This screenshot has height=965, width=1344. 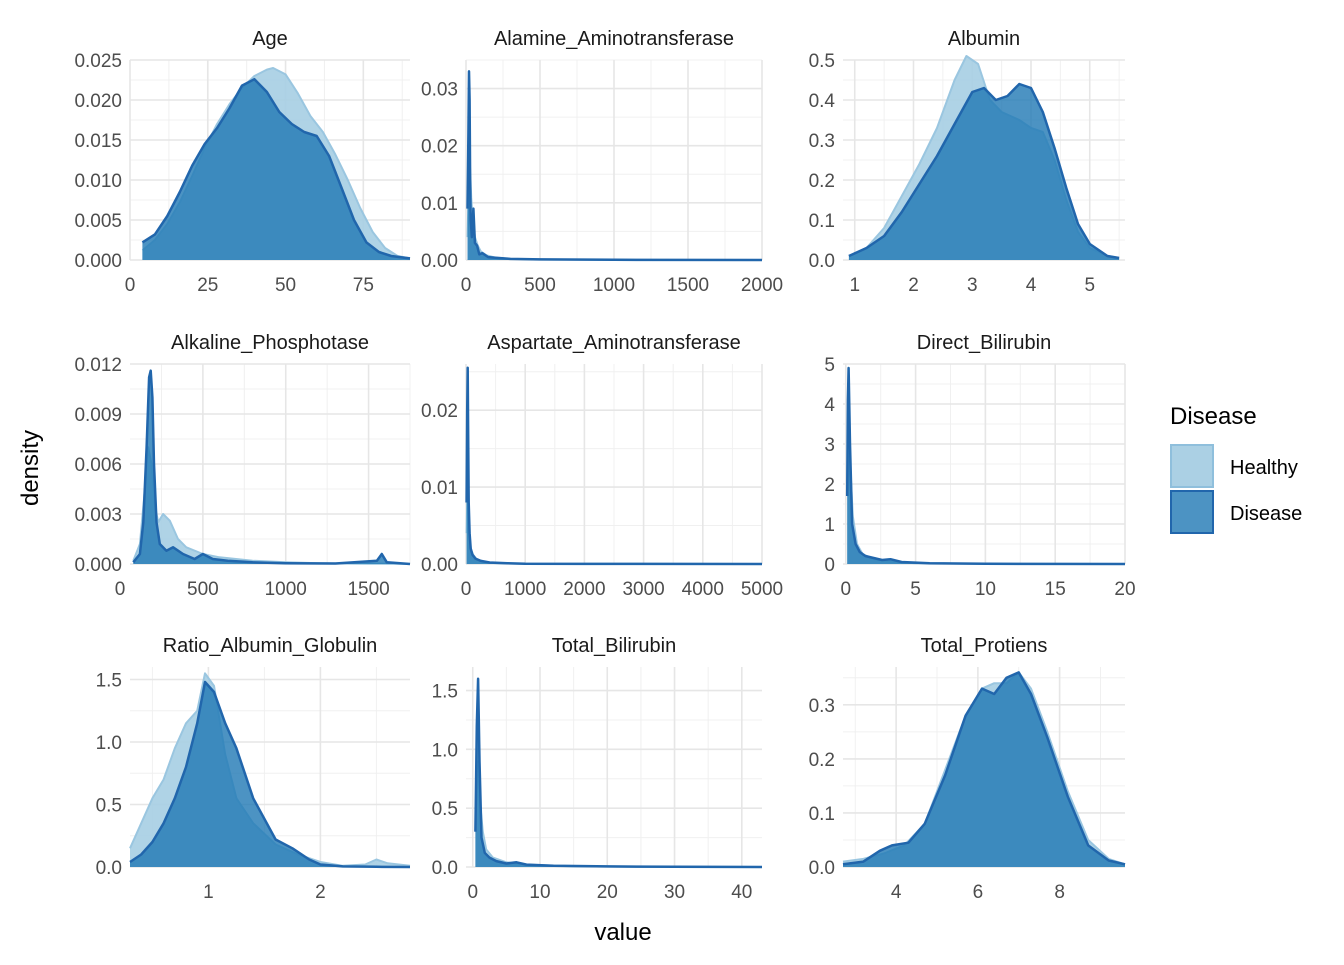 What do you see at coordinates (613, 343) in the screenshot?
I see `panel-title: Aspartate_Aminotransferase` at bounding box center [613, 343].